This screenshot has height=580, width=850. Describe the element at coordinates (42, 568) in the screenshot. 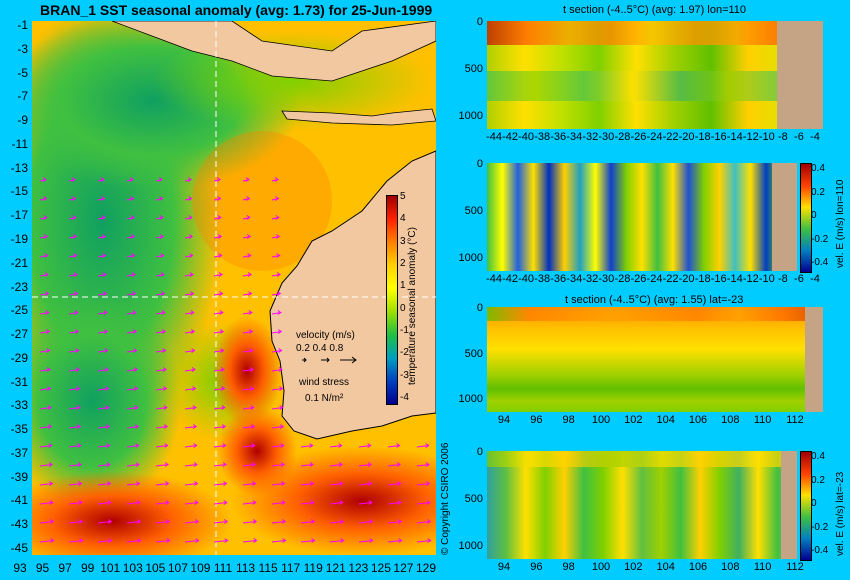

I see `map-lon-tick: 95` at that location.